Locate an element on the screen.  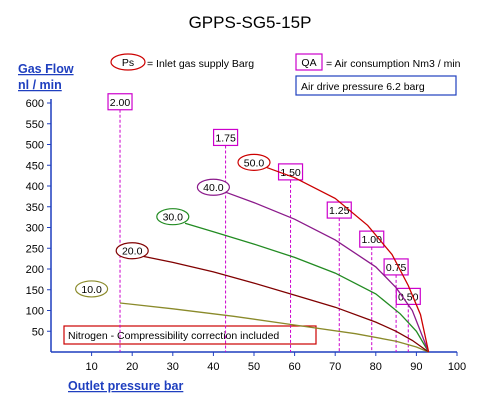
qa-label: 1.00 is located at coordinates (372, 240).